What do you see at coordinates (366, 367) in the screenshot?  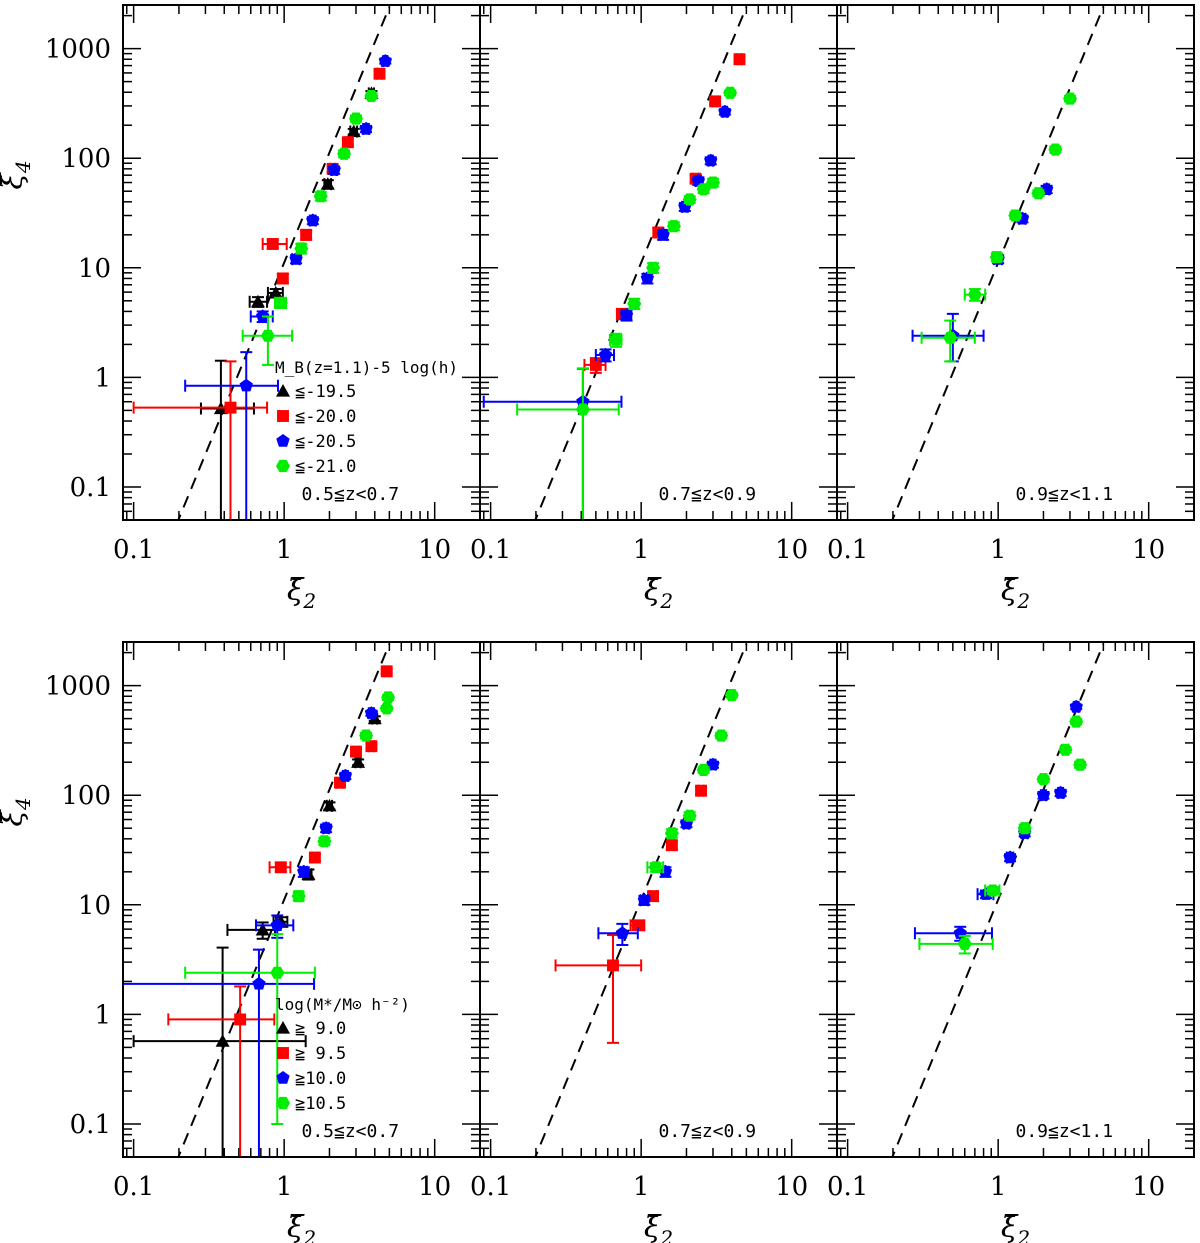 I see `legend-title: M_B(z=1.1)-5 log(h)` at bounding box center [366, 367].